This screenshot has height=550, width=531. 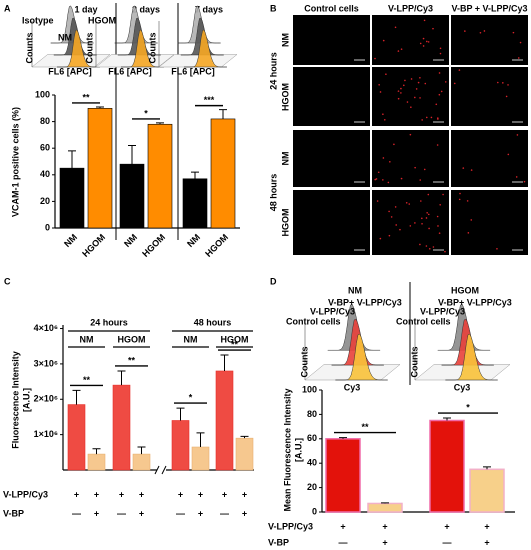 I want to click on hist-y-label: Counts, so click(x=414, y=362).